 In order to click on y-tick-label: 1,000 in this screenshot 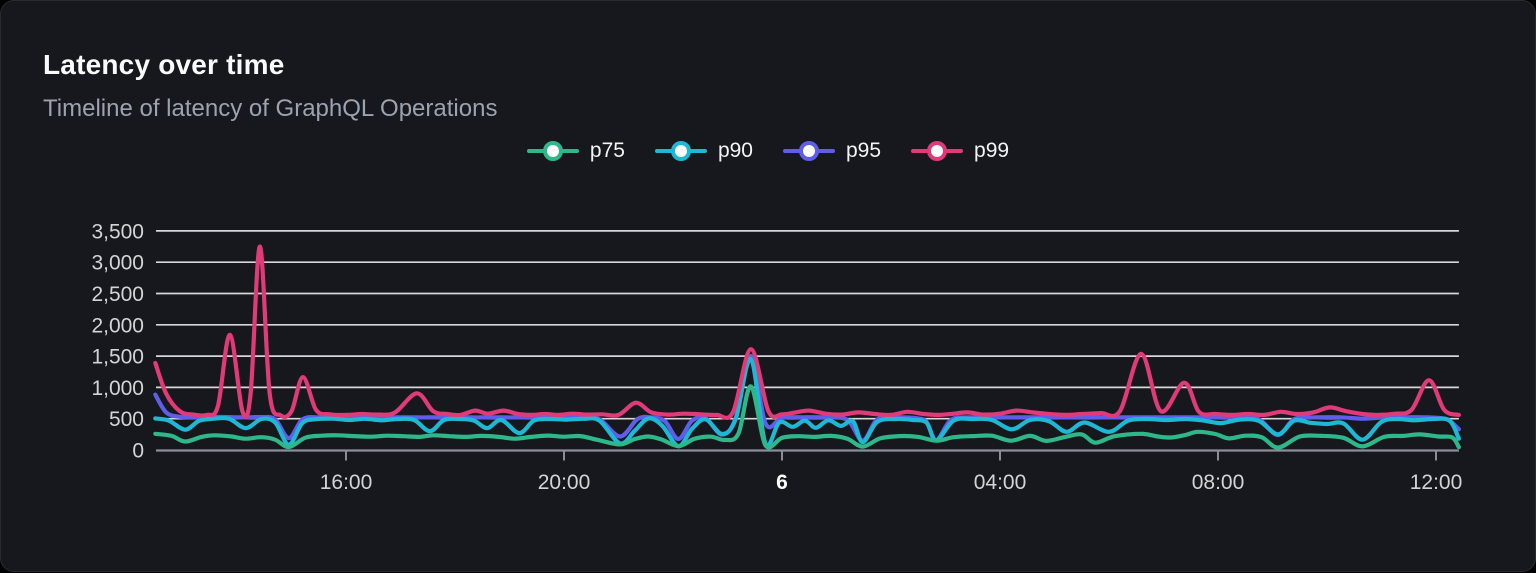, I will do `click(117, 388)`.